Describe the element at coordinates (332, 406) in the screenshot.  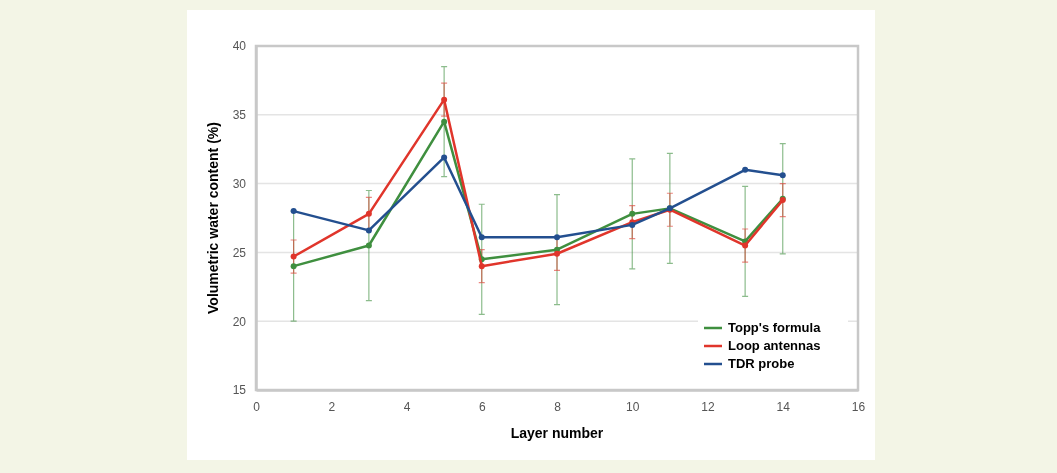
I see `x-tick-label: 2` at that location.